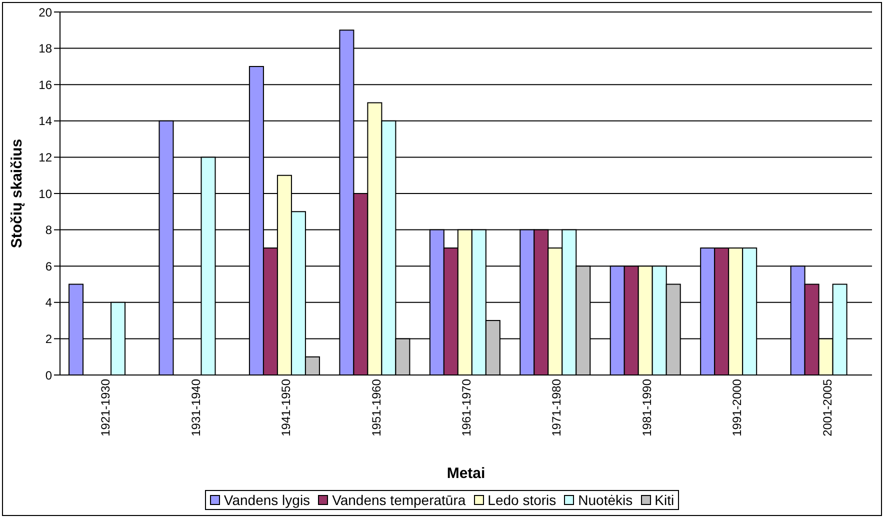 The height and width of the screenshot is (518, 885). I want to click on x-tick-label: 1921-1930, so click(105, 407).